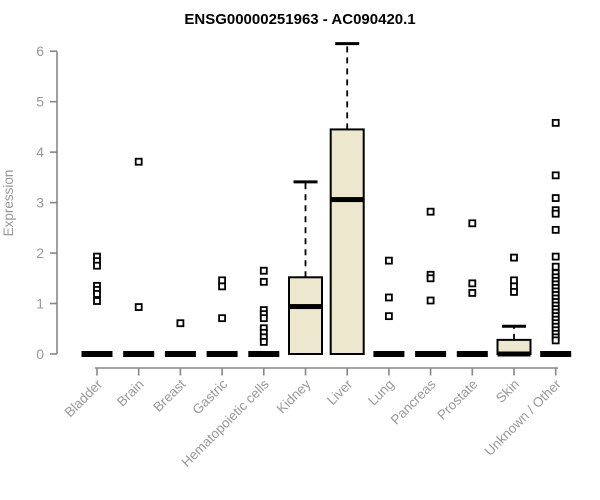  What do you see at coordinates (347, 200) in the screenshot?
I see `median-line-liver` at bounding box center [347, 200].